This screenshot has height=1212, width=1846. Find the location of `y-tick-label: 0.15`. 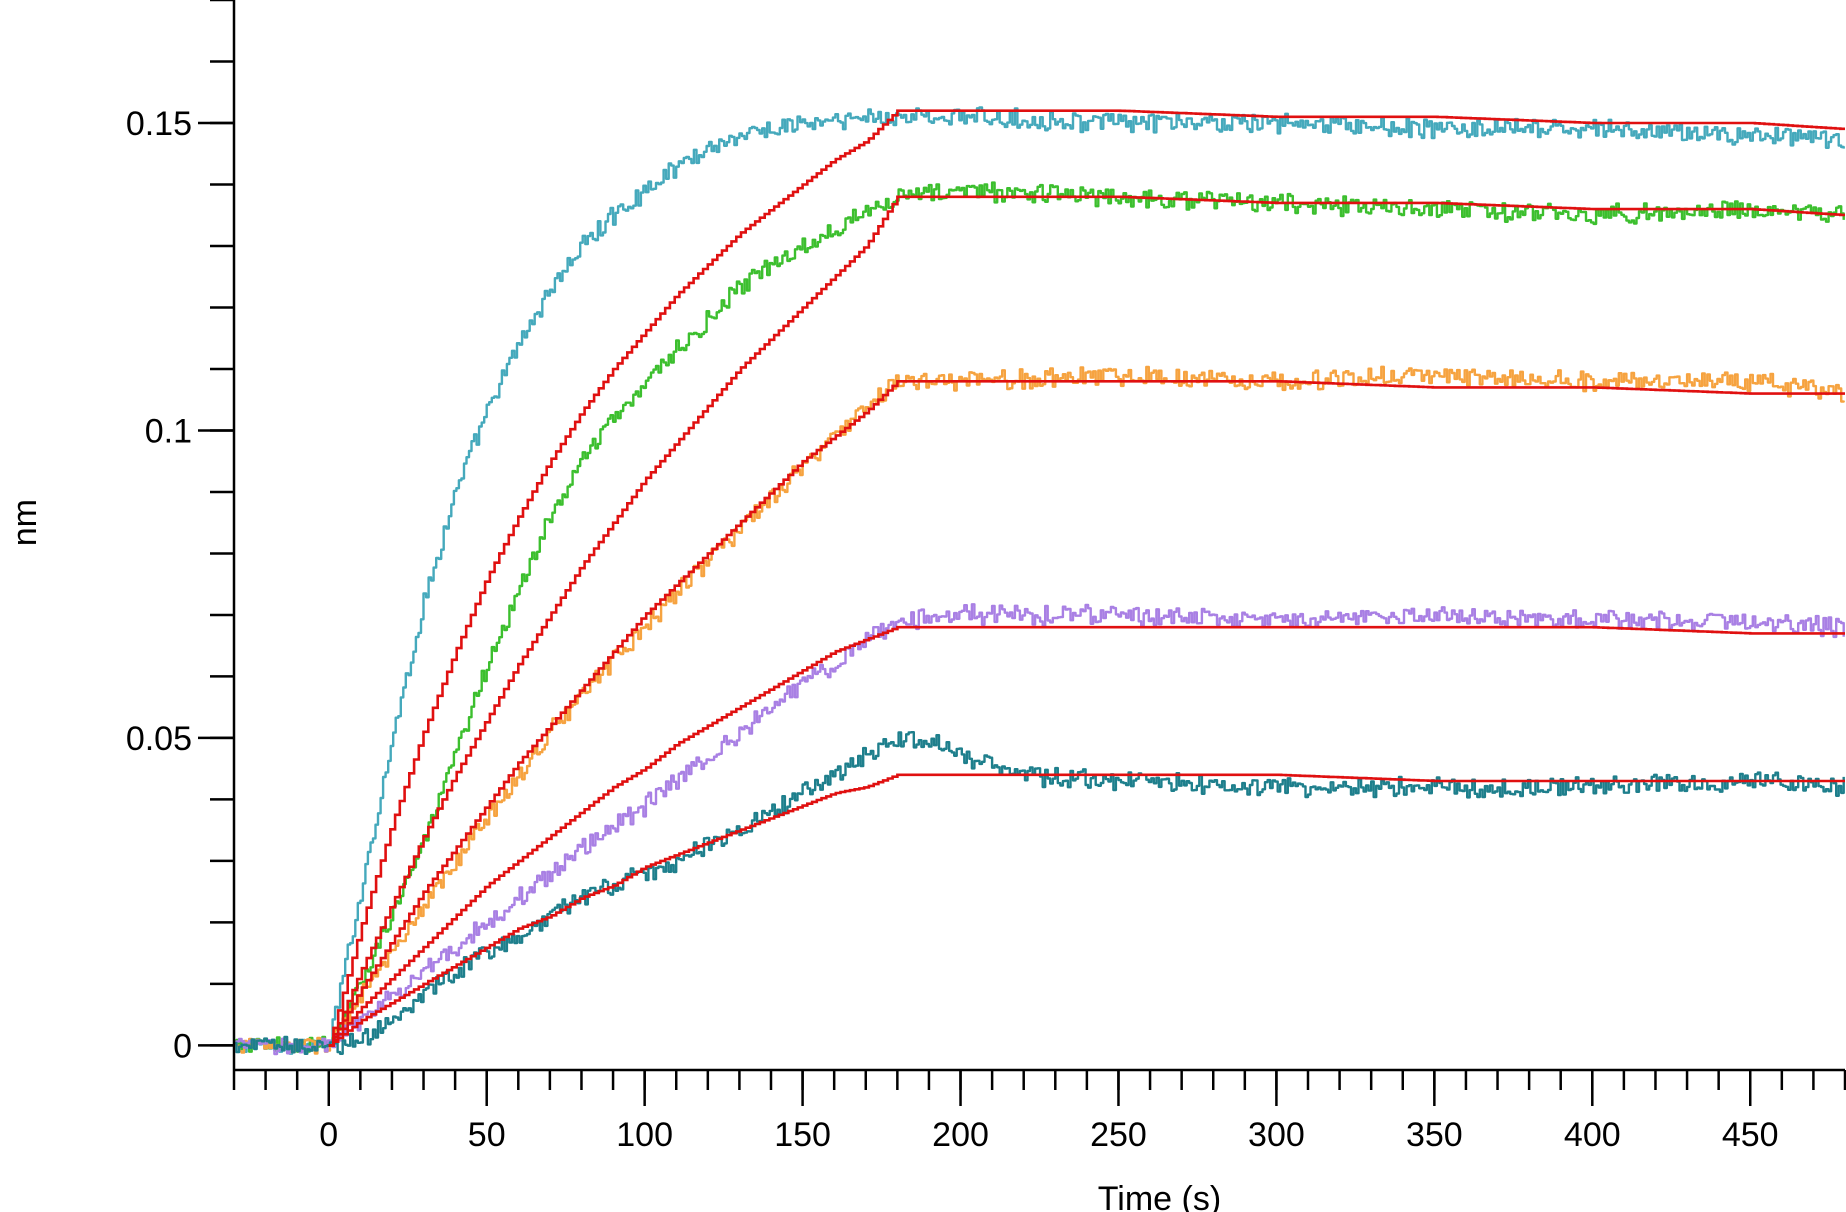

y-tick-label: 0.15 is located at coordinates (159, 124).